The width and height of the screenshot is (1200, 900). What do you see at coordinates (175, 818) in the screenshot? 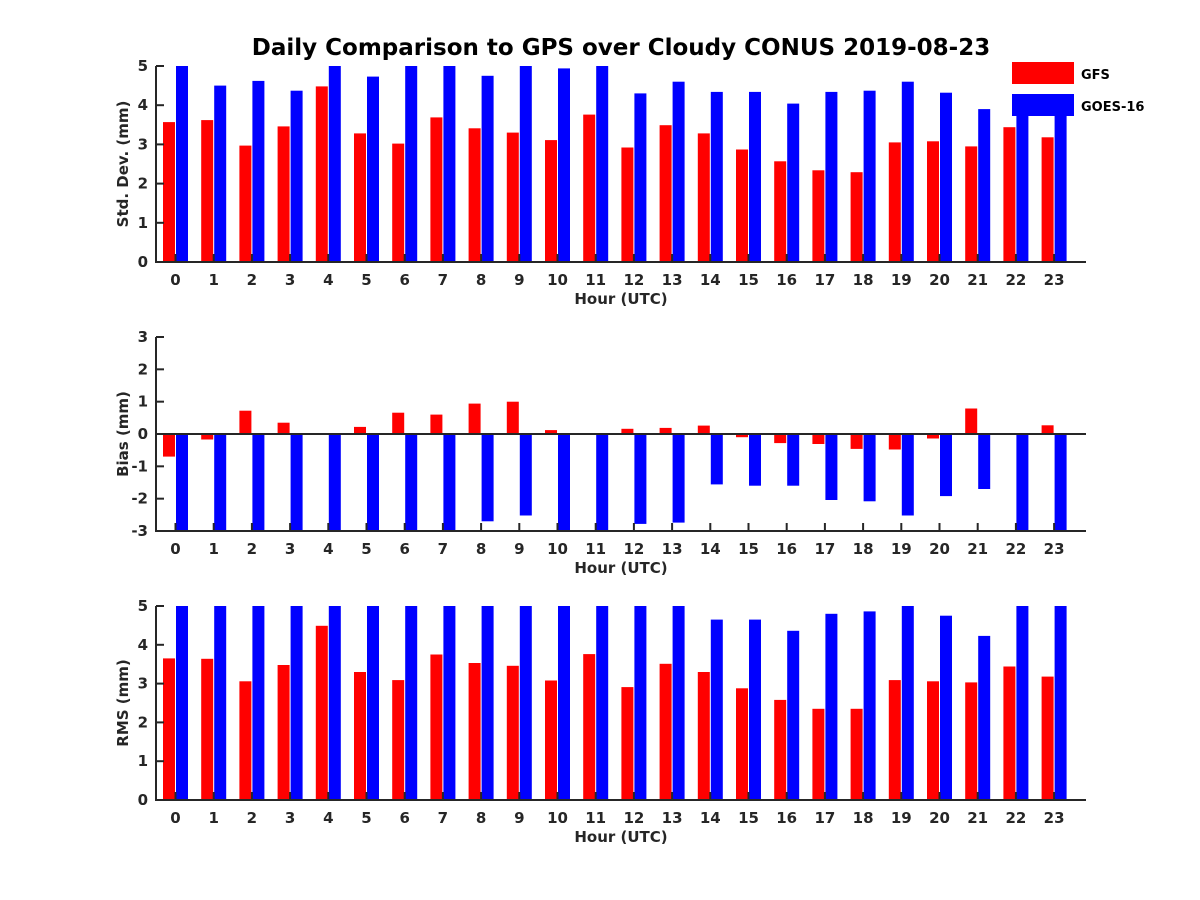
I see `x-tick-label: 0` at bounding box center [175, 818].